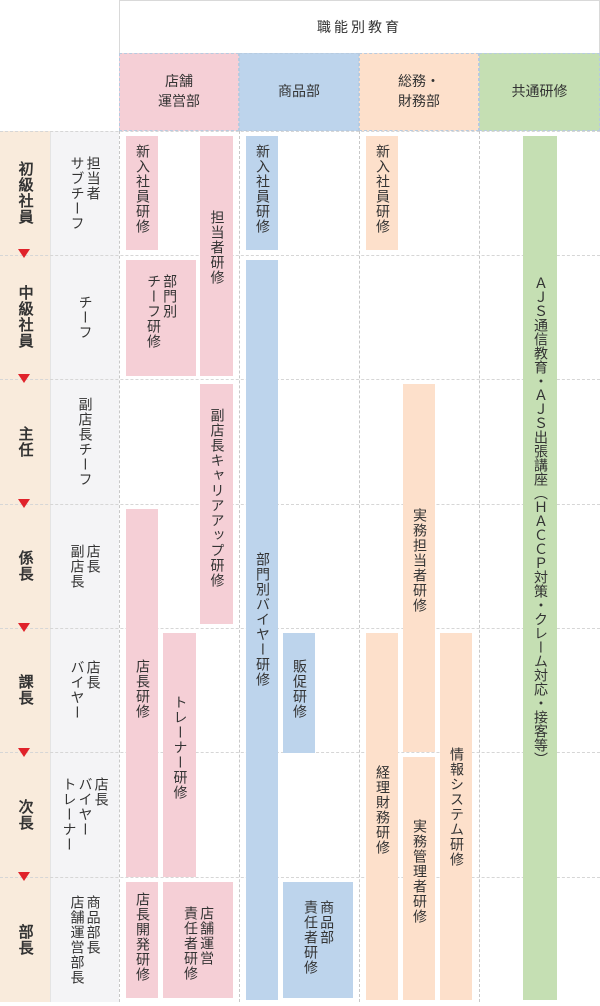 Image resolution: width=600 pixels, height=1006 pixels. I want to click on rank-column, so click(25, 566).